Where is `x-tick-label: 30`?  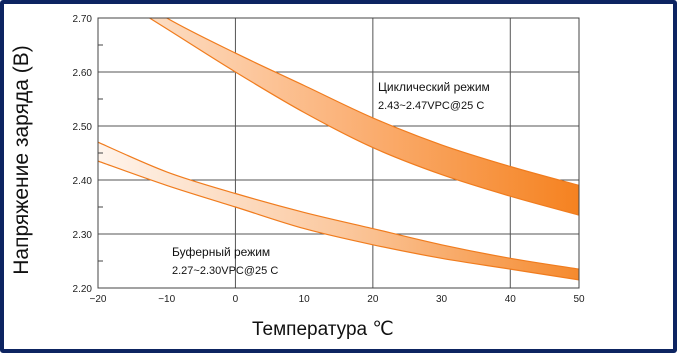 x-tick-label: 30 is located at coordinates (442, 299).